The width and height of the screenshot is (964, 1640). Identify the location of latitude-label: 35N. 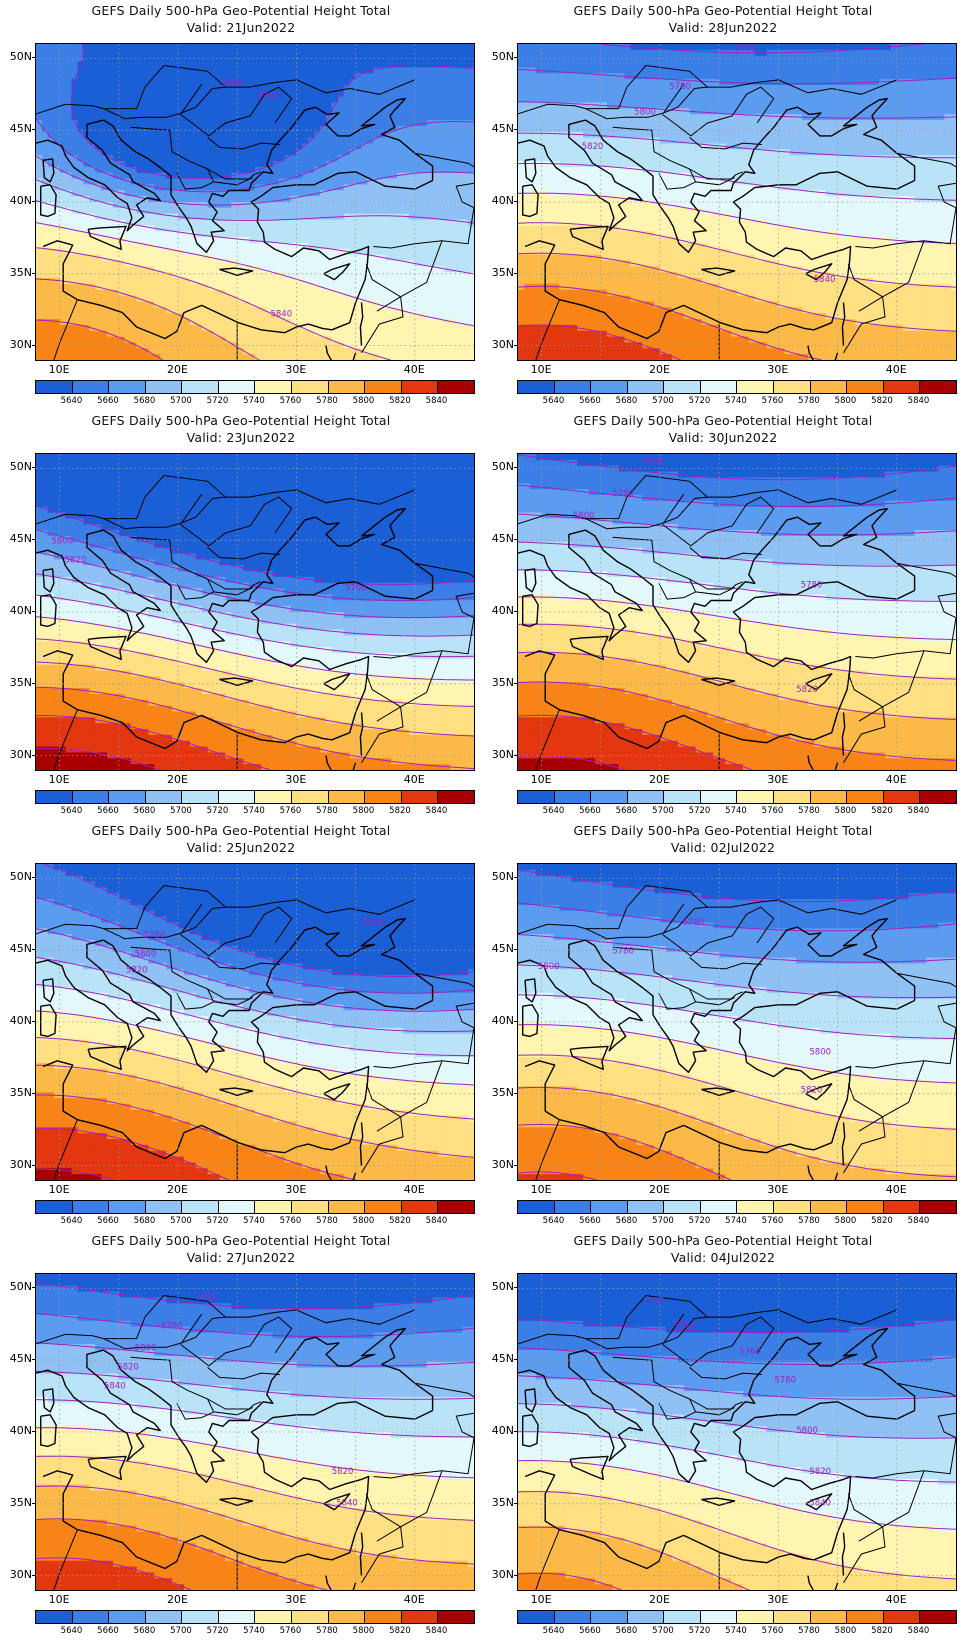
(17, 272).